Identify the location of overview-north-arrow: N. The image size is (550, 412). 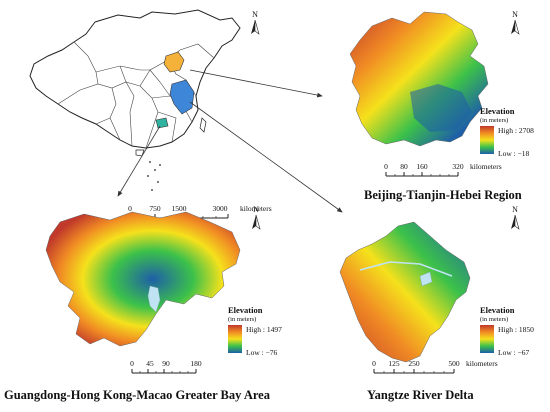
(255, 22).